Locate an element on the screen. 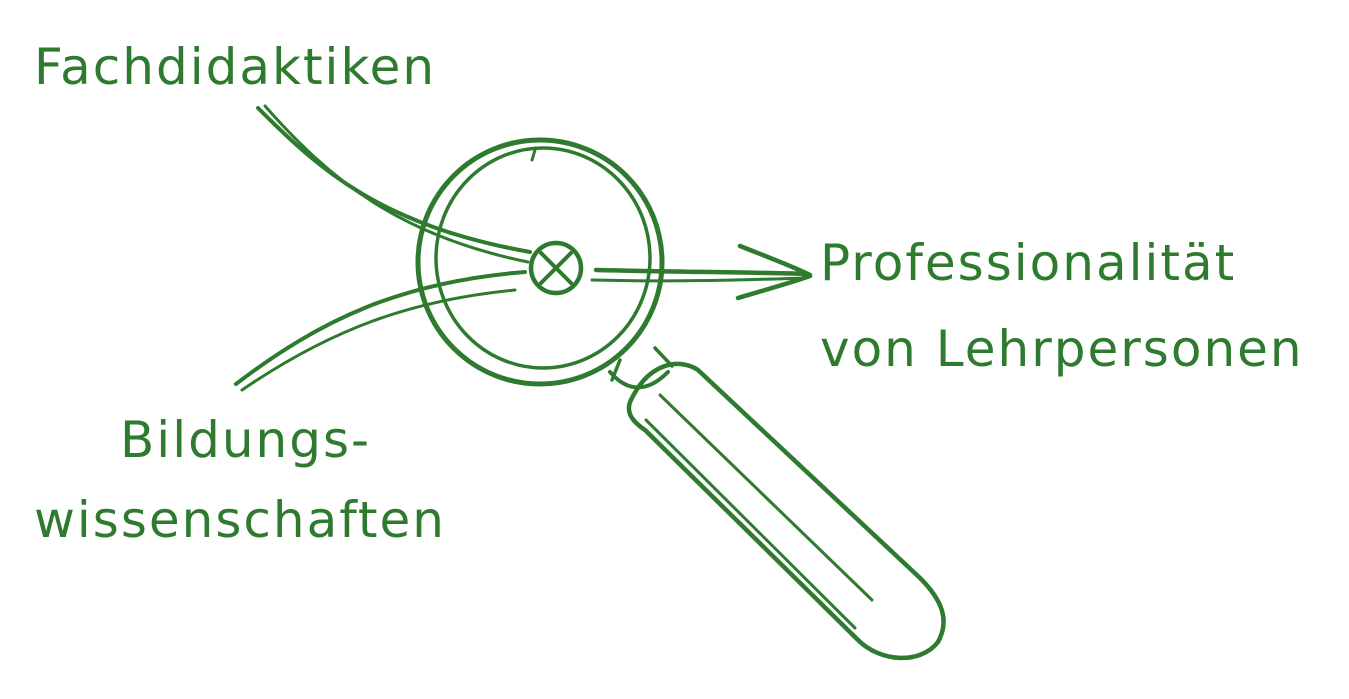  label-bildungswissenschaften: Bildungs- wissenschaften is located at coordinates (240, 480).